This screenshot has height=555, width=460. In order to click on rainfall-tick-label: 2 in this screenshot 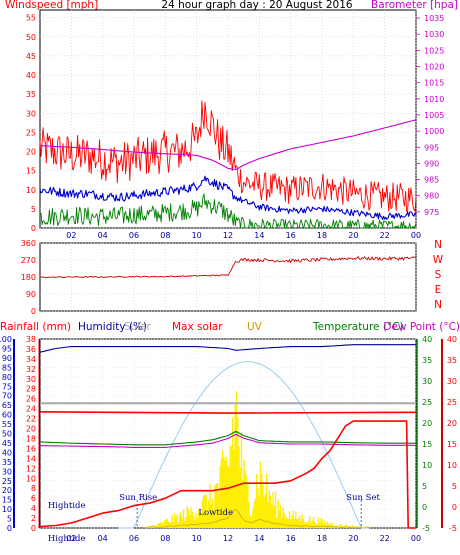, I will do `click(33, 518)`.